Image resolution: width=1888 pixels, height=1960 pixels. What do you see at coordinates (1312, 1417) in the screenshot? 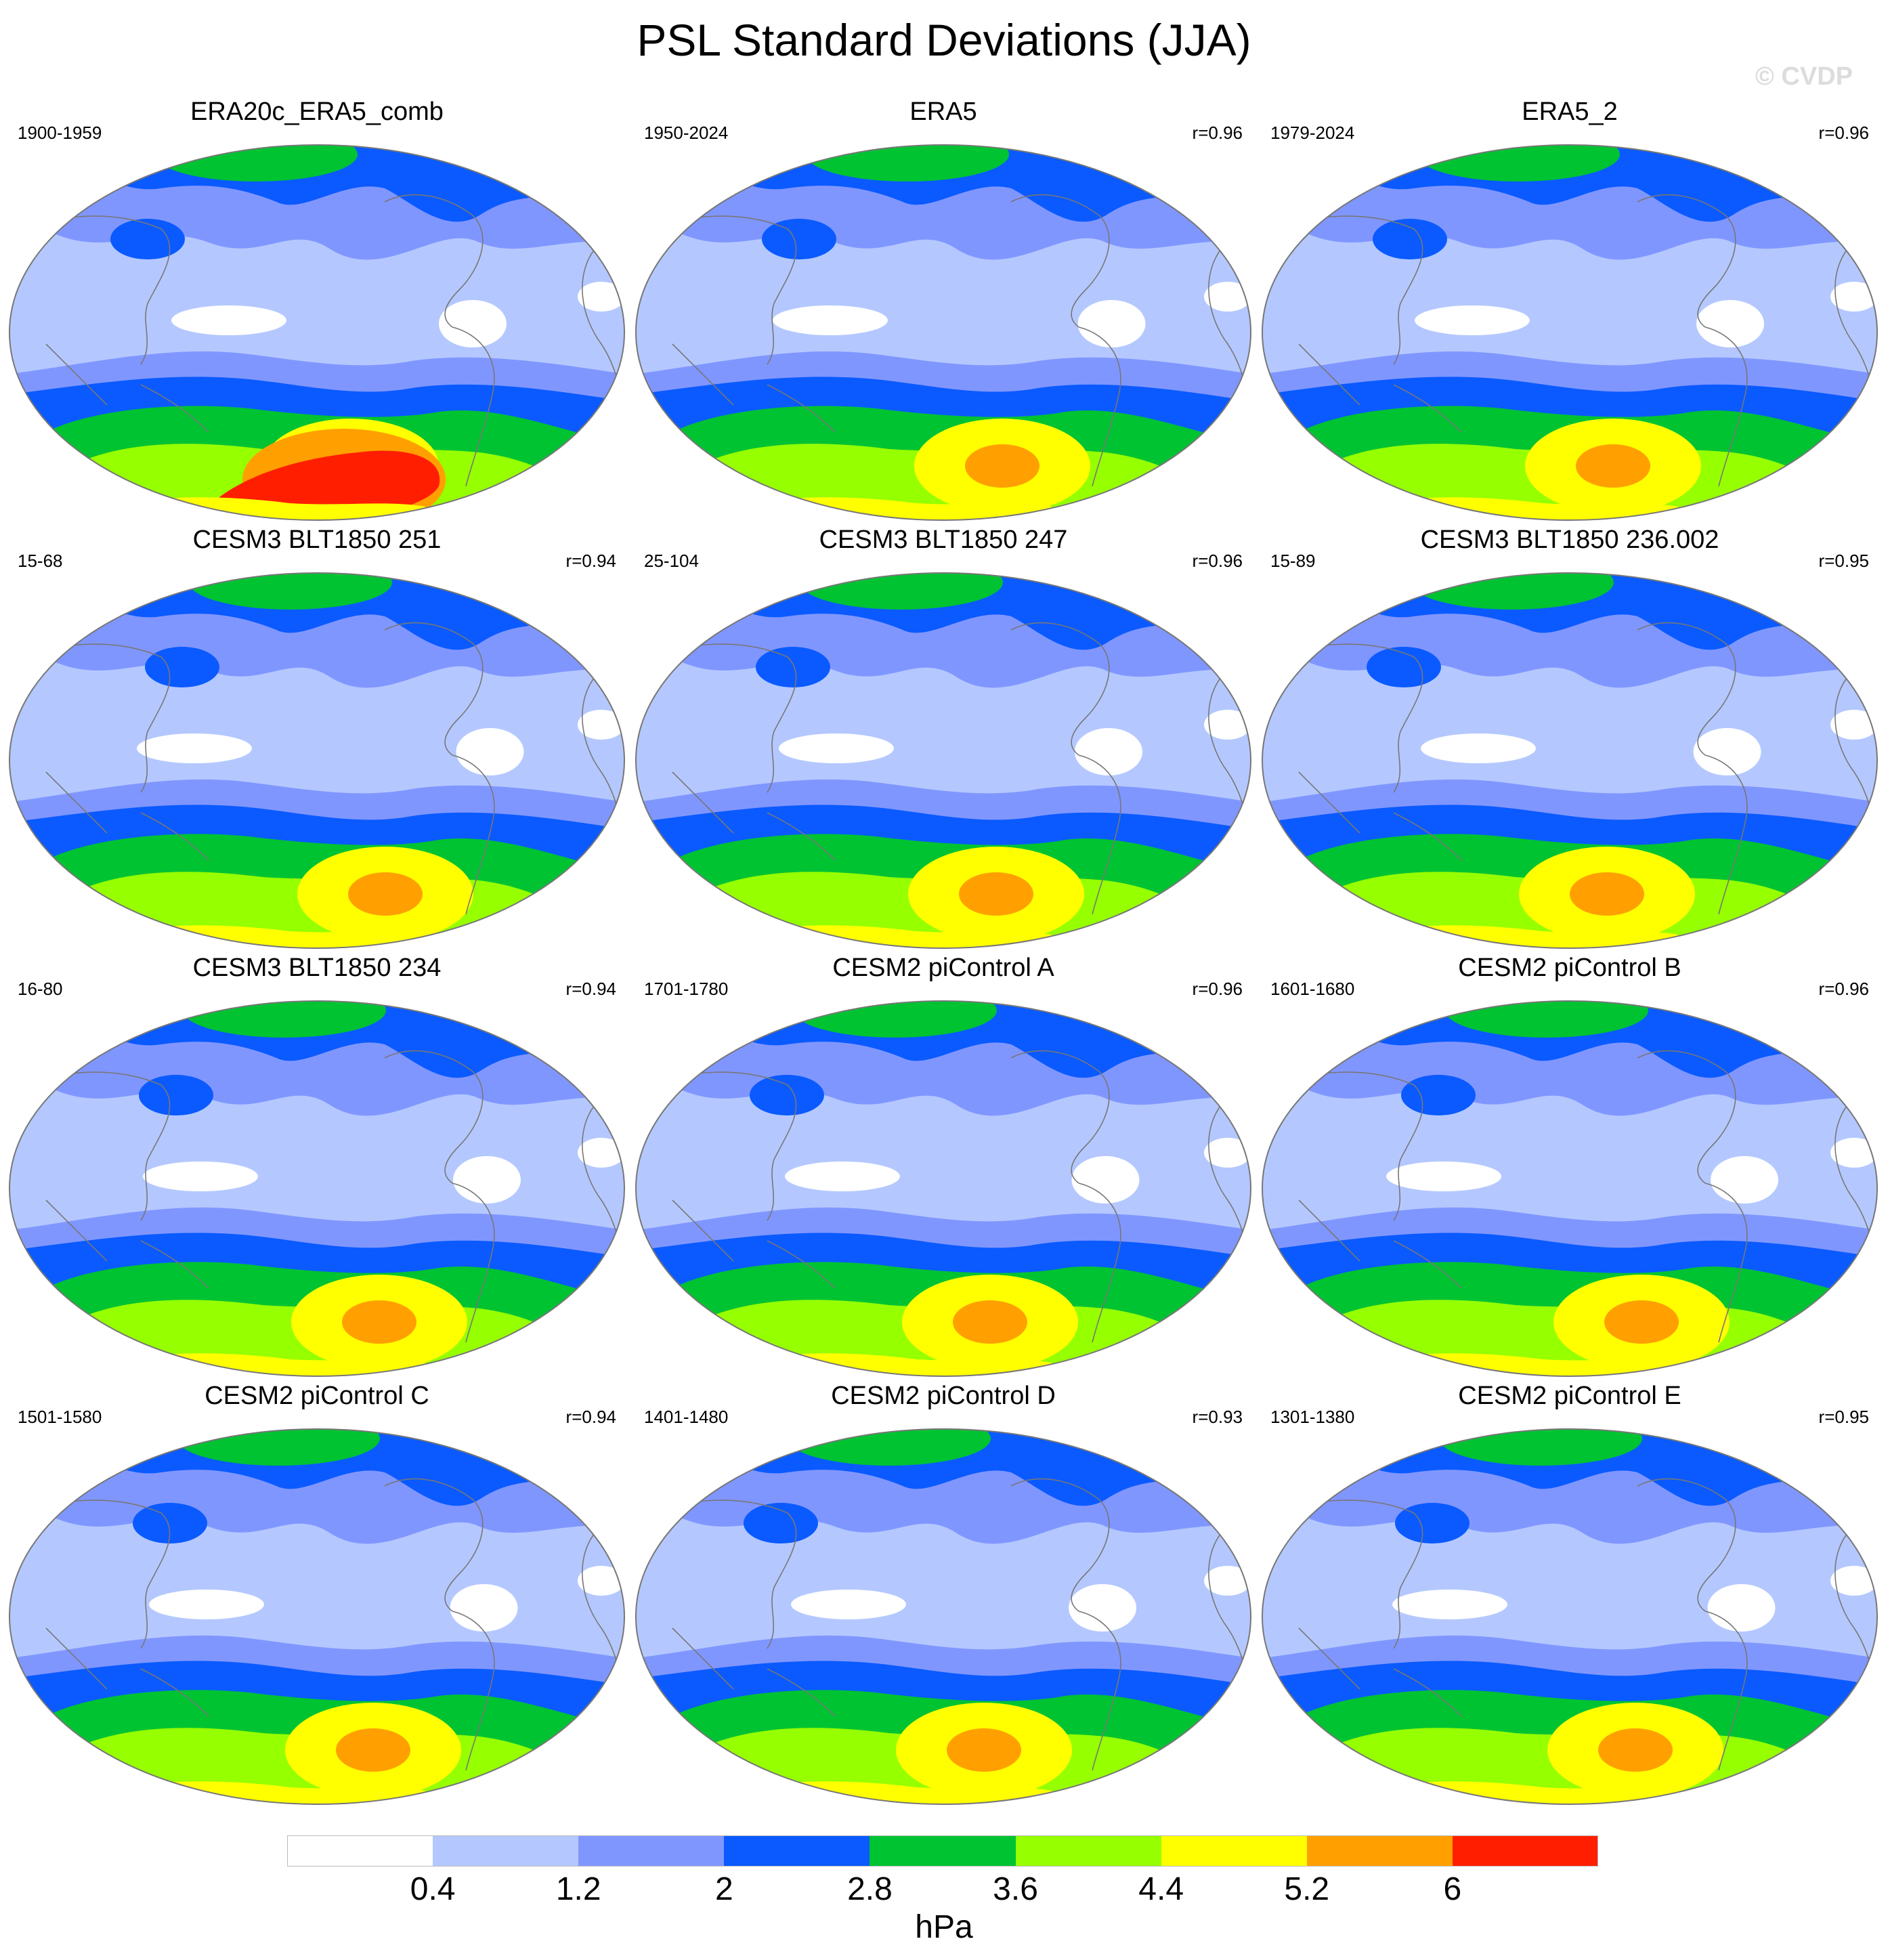
I see `panel-years: 1301-1380` at bounding box center [1312, 1417].